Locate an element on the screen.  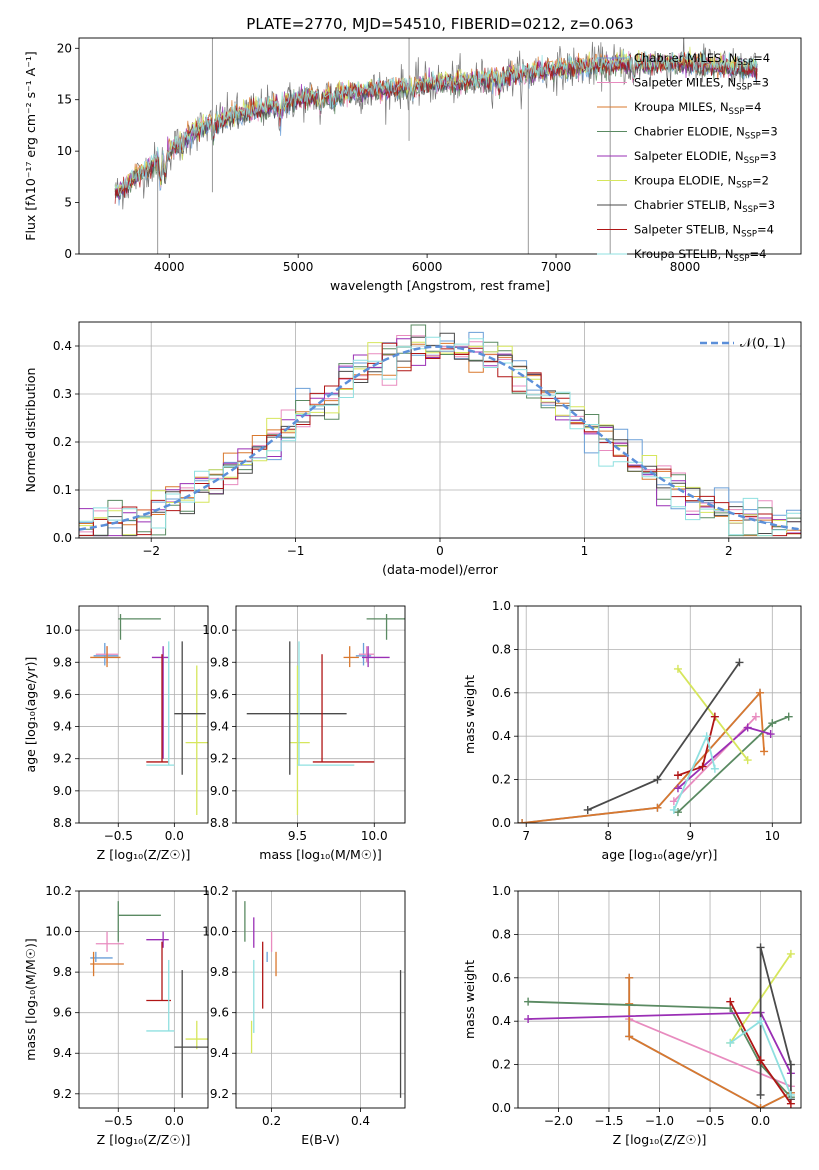
legend-label: Chabrier STELIB, NSSP=3 is located at coordinates (704, 206).